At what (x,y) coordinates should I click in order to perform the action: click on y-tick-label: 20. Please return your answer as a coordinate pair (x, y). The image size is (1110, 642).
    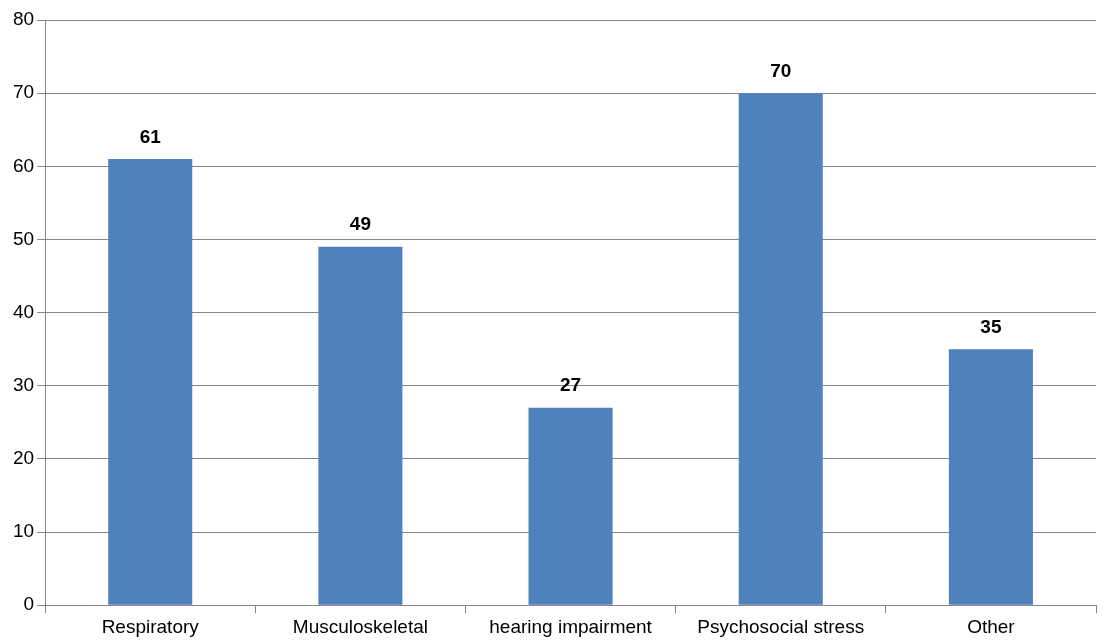
    Looking at the image, I should click on (23, 458).